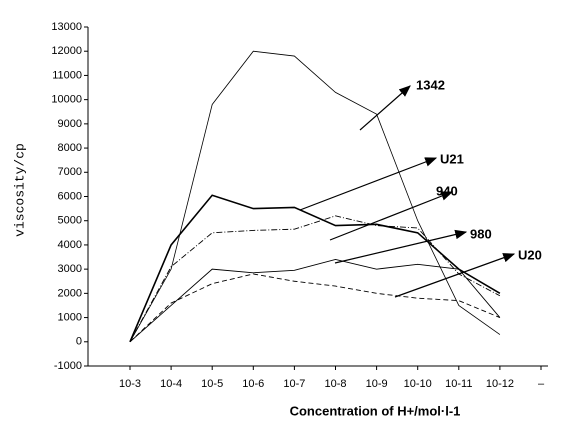 The height and width of the screenshot is (434, 568). What do you see at coordinates (377, 384) in the screenshot?
I see `x-tick-label: 10-9` at bounding box center [377, 384].